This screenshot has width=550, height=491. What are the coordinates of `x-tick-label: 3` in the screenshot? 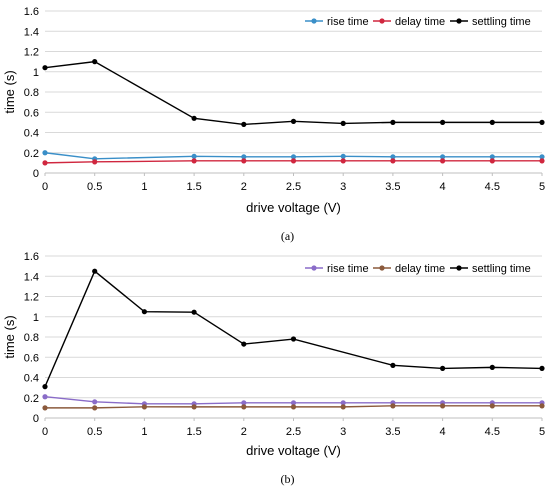 It's located at (343, 187).